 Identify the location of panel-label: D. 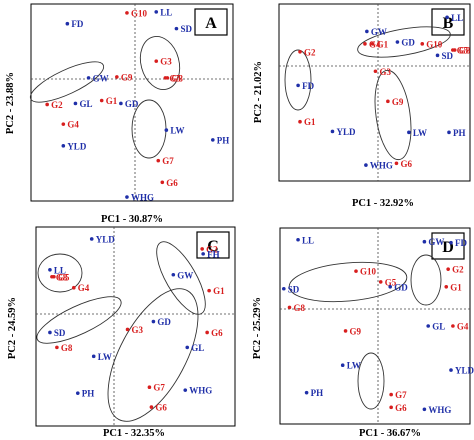
(448, 247).